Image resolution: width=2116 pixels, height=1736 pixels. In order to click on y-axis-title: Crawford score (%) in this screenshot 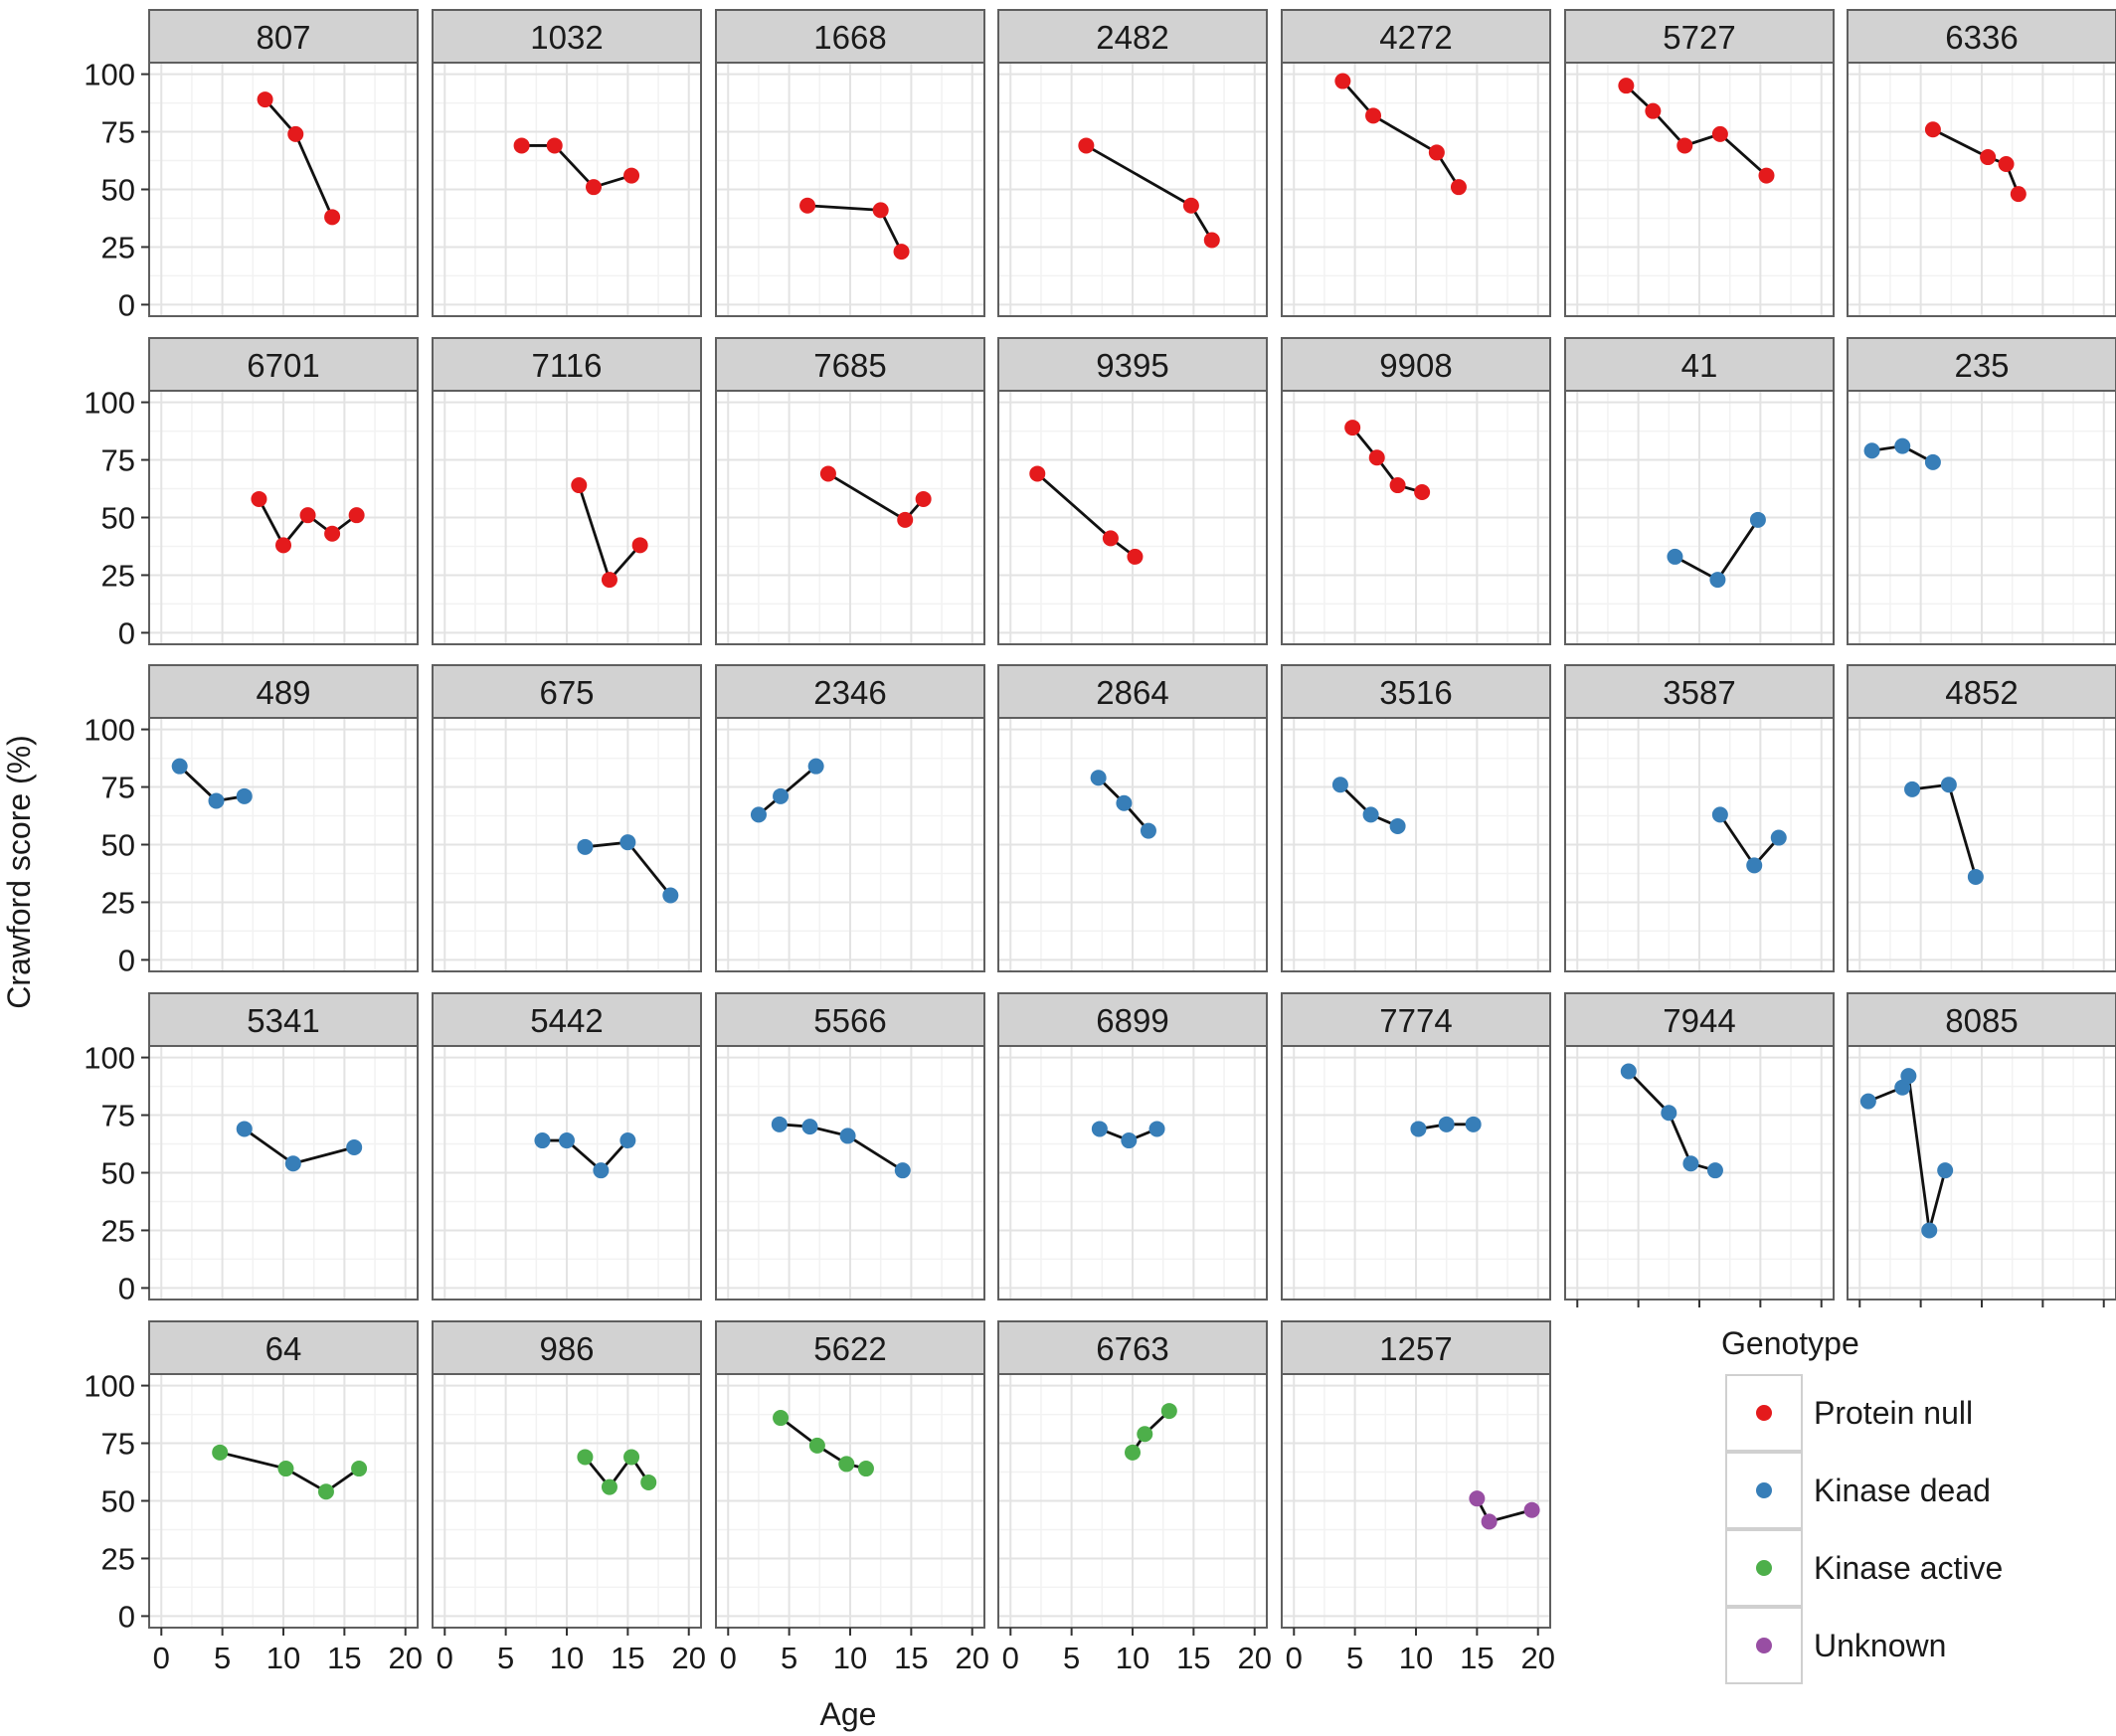, I will do `click(19, 872)`.